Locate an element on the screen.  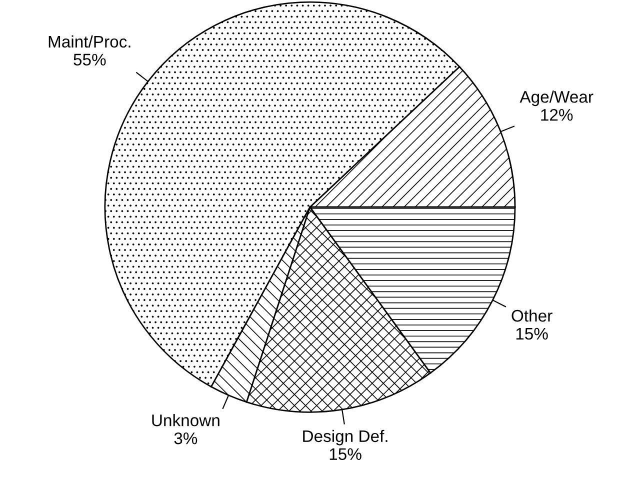
slice-label: Maint/Proc. is located at coordinates (89, 41).